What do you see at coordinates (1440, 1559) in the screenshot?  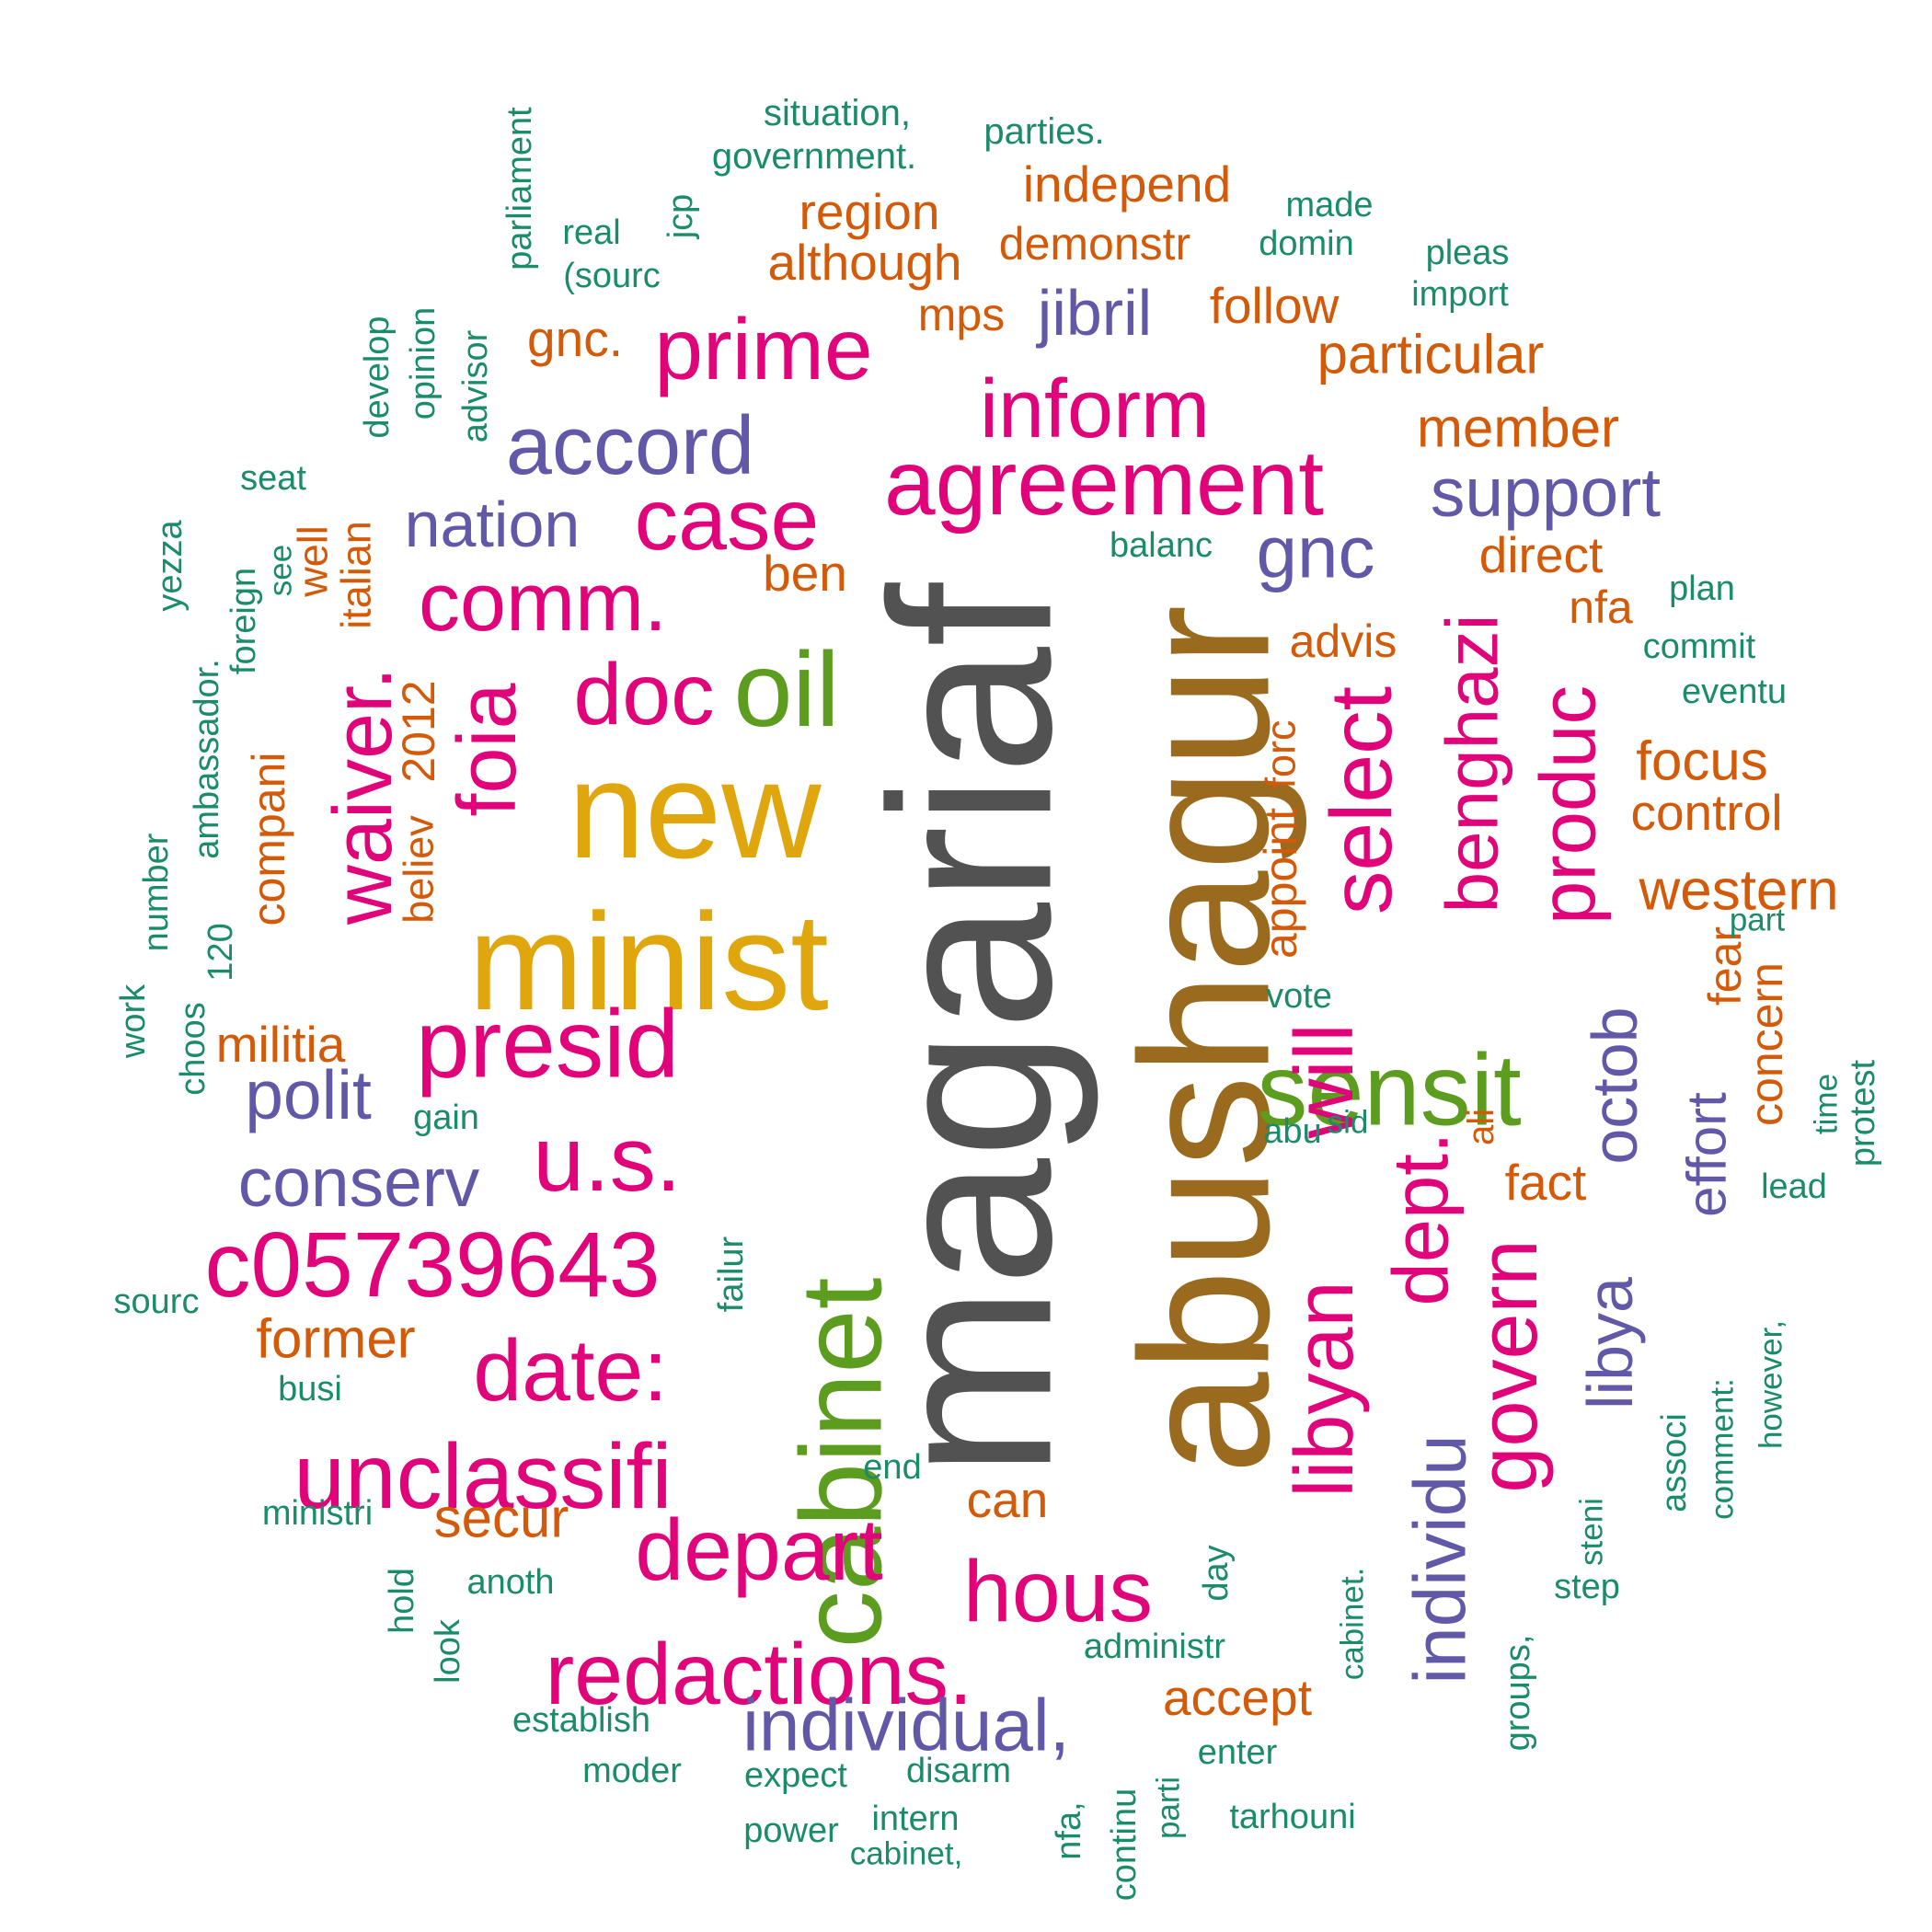 I see `word-individu: individu` at bounding box center [1440, 1559].